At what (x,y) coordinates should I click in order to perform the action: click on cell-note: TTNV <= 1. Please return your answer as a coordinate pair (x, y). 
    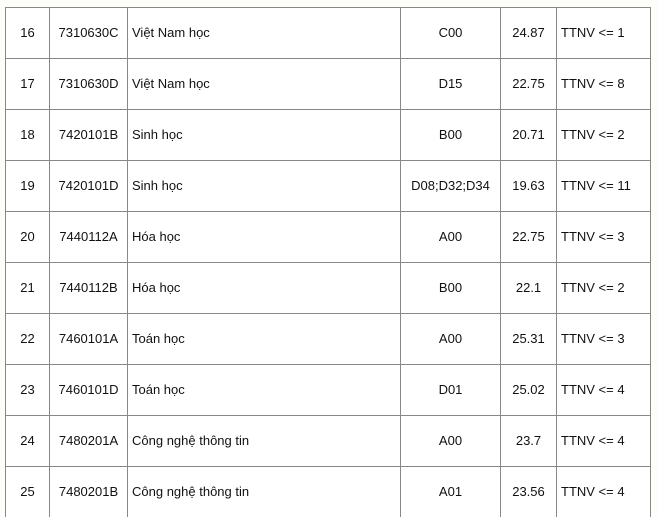
    Looking at the image, I should click on (603, 33).